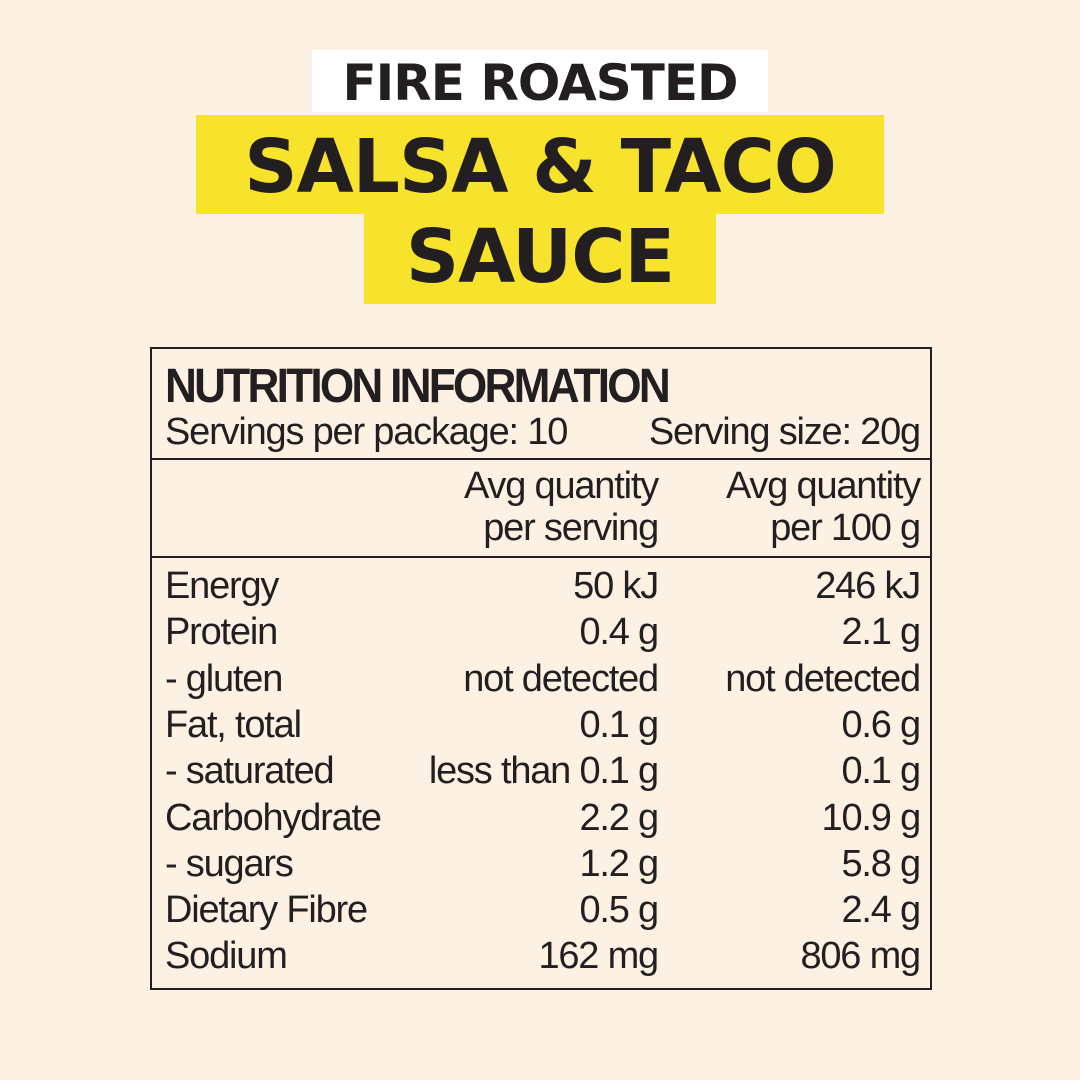 The image size is (1080, 1080). I want to click on panel-heading: NUTRITION INFORMATION, so click(418, 386).